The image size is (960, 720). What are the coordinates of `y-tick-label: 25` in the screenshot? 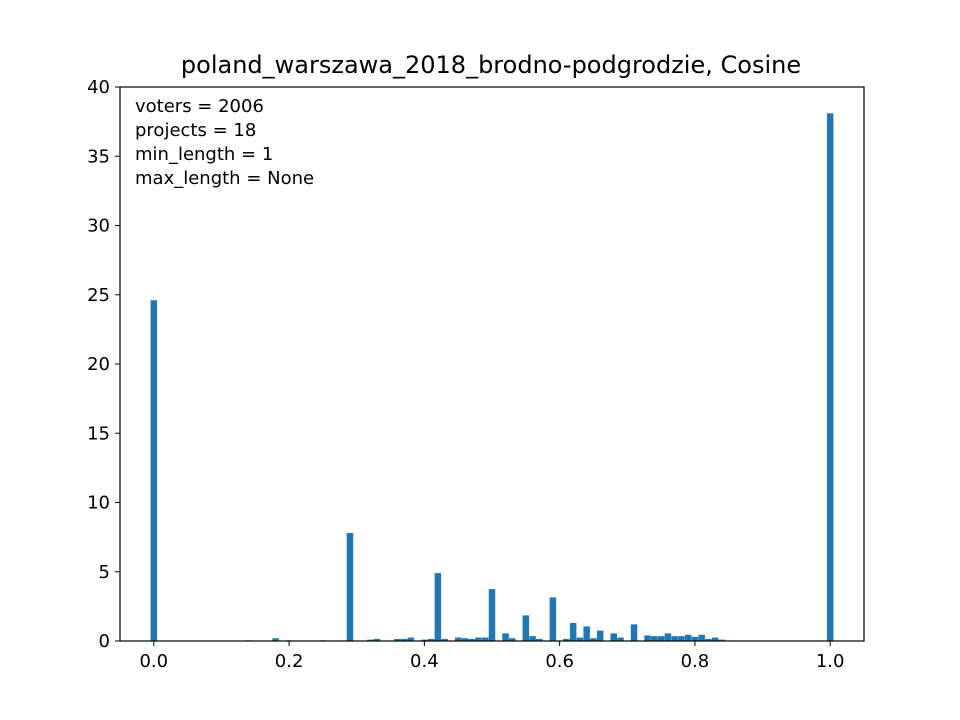 It's located at (98, 295).